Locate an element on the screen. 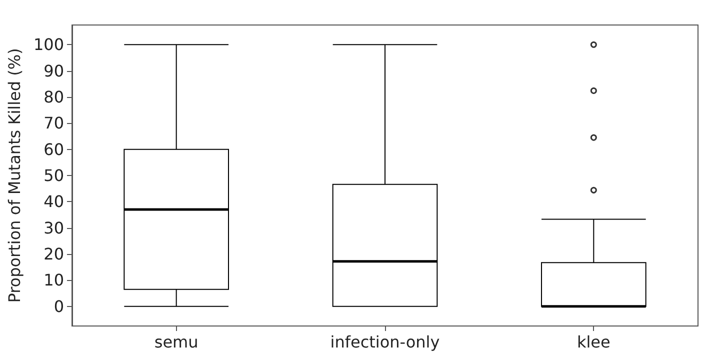  y-tick-label: 0 is located at coordinates (59, 306).